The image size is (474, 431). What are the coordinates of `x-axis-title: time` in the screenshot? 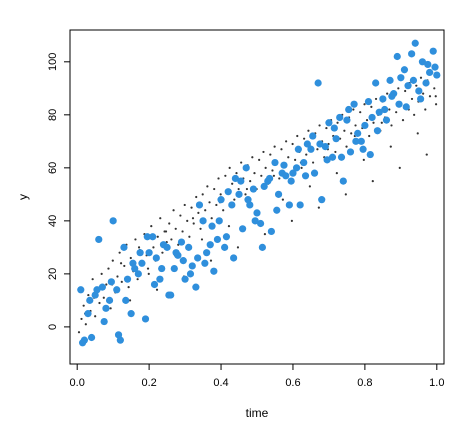 It's located at (257, 413).